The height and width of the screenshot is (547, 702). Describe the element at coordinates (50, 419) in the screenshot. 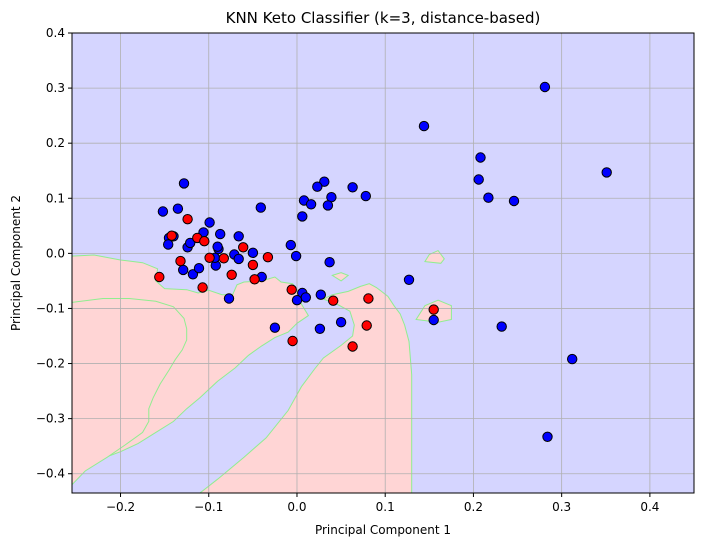

I see `y-tick-label: −0.3` at that location.